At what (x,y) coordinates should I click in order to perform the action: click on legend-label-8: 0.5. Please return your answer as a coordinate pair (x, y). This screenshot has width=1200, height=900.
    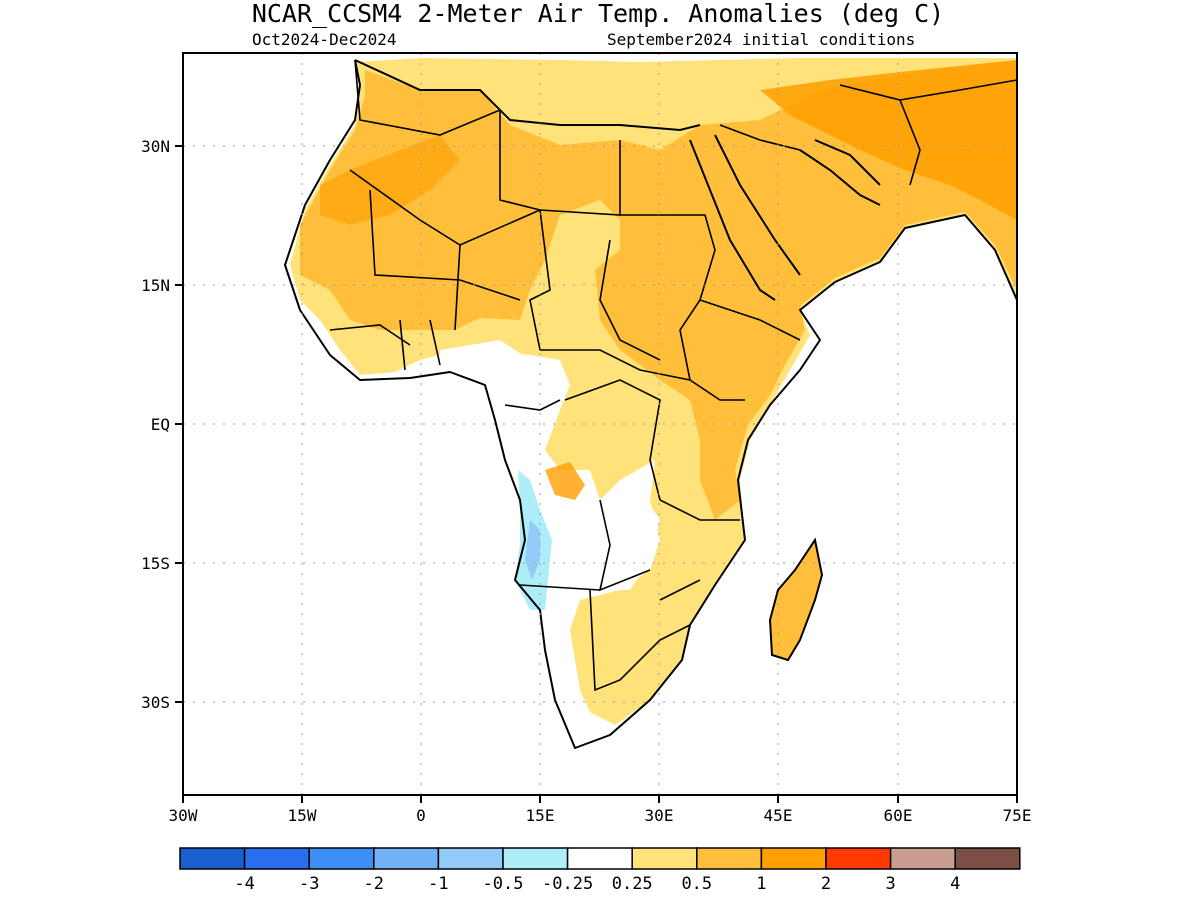
    Looking at the image, I should click on (696, 884).